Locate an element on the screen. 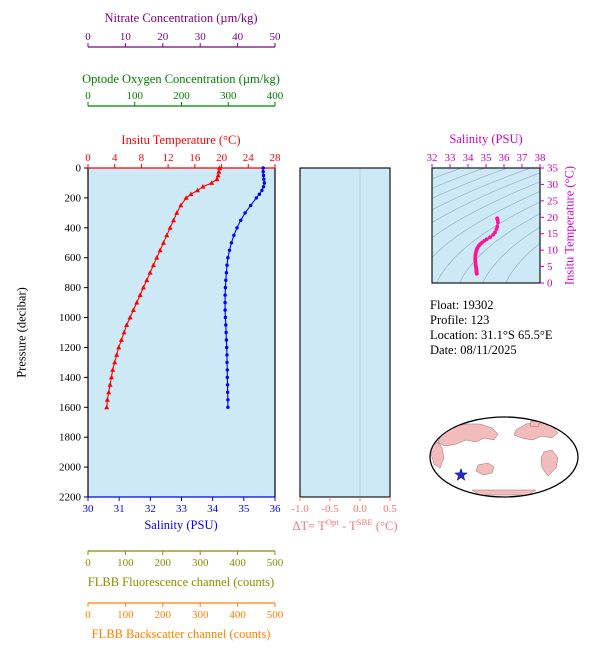 This screenshot has height=663, width=609. tick-label: 1800 is located at coordinates (70, 438).